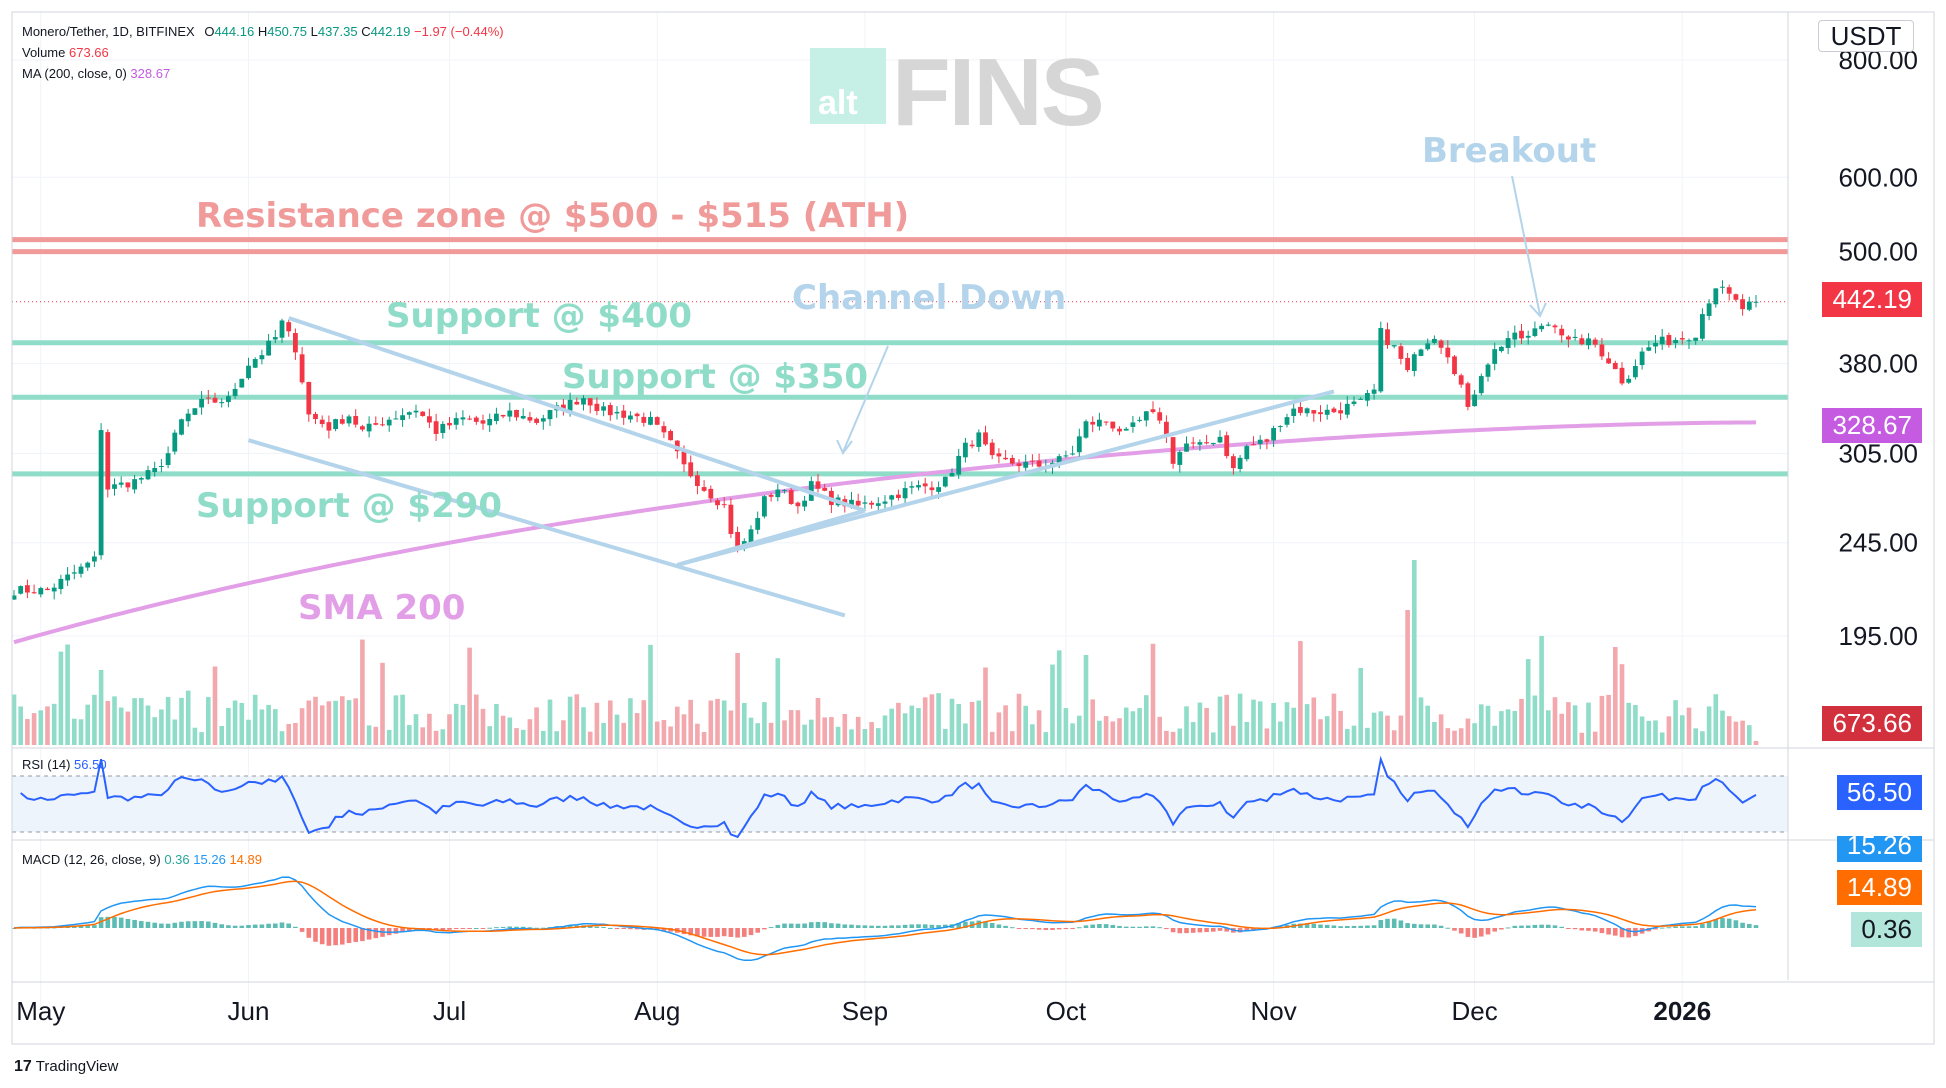 Image resolution: width=1946 pixels, height=1088 pixels. I want to click on uptrend-support-line, so click(1005, 478).